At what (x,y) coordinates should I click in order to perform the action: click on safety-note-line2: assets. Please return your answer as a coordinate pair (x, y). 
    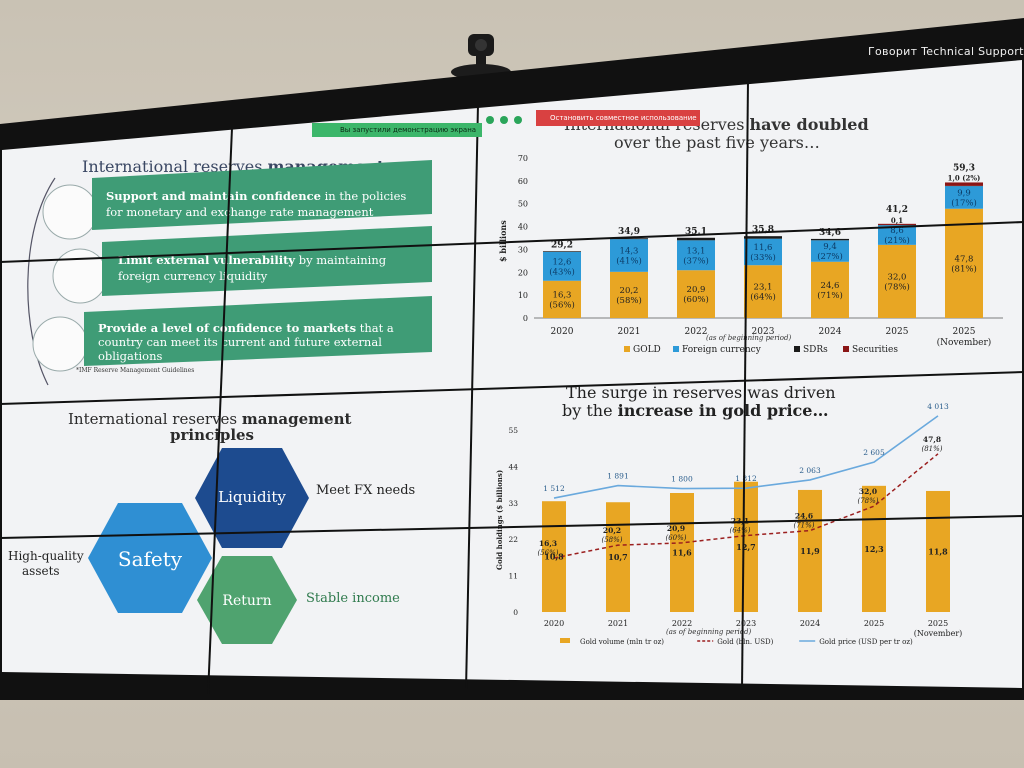
    Looking at the image, I should click on (41, 571).